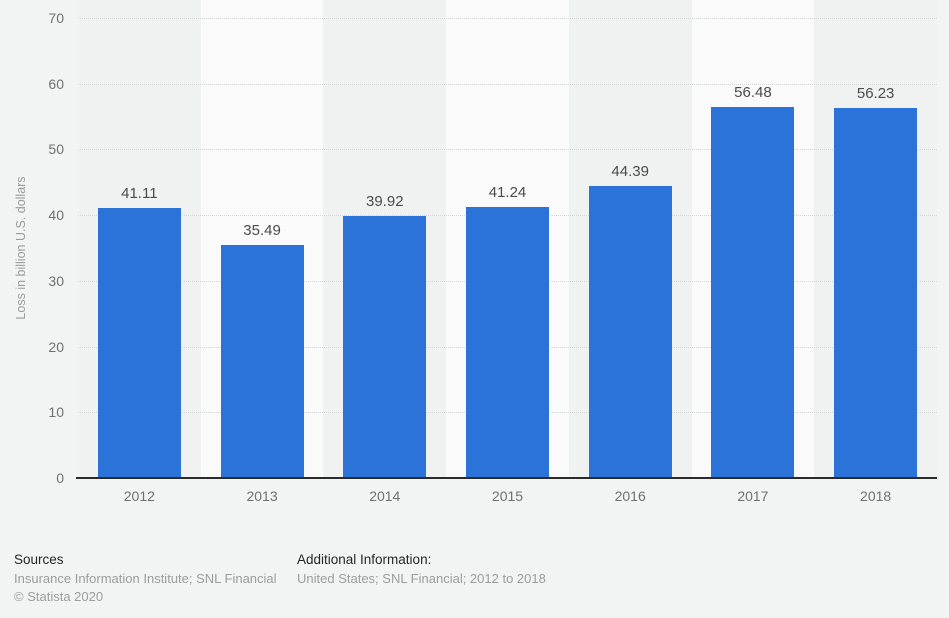 This screenshot has width=949, height=618. I want to click on bar-value-label: 35.49, so click(262, 230).